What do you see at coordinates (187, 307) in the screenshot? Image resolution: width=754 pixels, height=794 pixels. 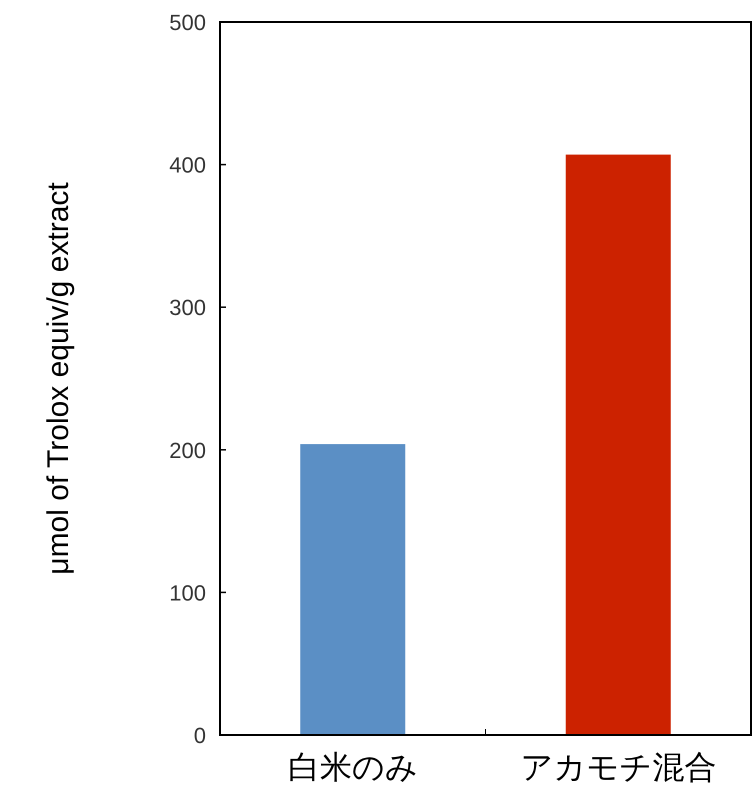 I see `y-tick-label: 300` at bounding box center [187, 307].